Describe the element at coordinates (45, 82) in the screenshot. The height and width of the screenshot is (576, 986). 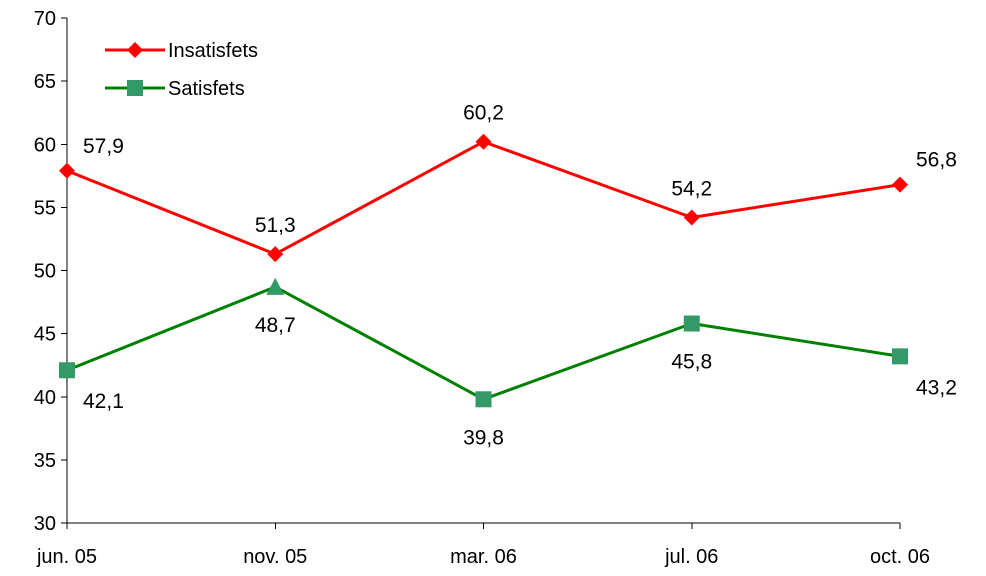
I see `y-tick-label: 65` at that location.